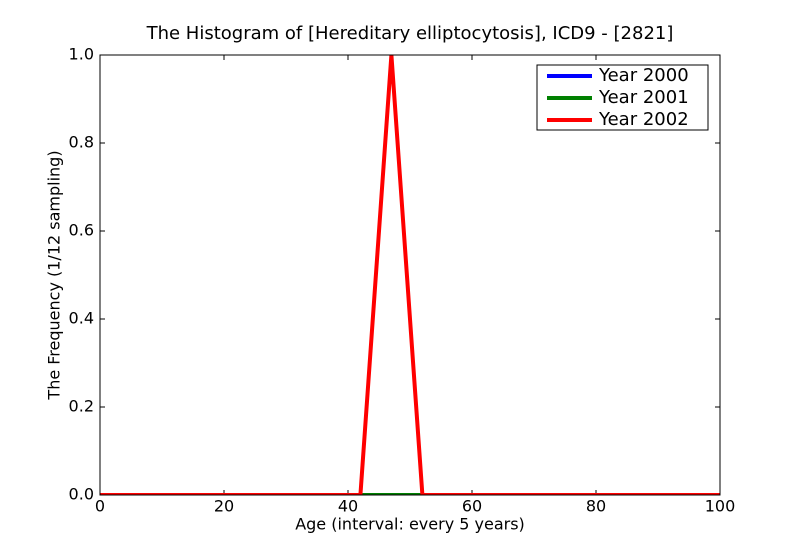  What do you see at coordinates (643, 75) in the screenshot?
I see `legend-label: Year 2000` at bounding box center [643, 75].